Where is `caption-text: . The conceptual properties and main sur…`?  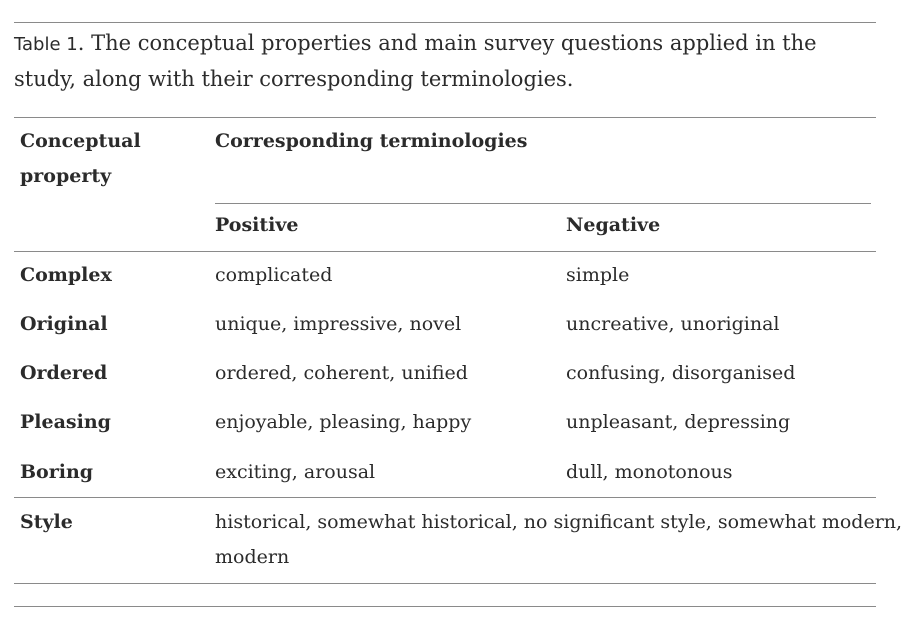 caption-text: . The conceptual properties and main sur… is located at coordinates (415, 61).